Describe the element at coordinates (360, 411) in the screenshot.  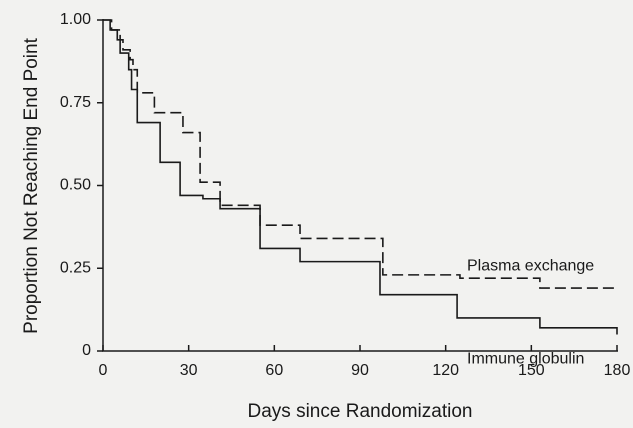
I see `x-axis-label: Days since Randomization` at that location.